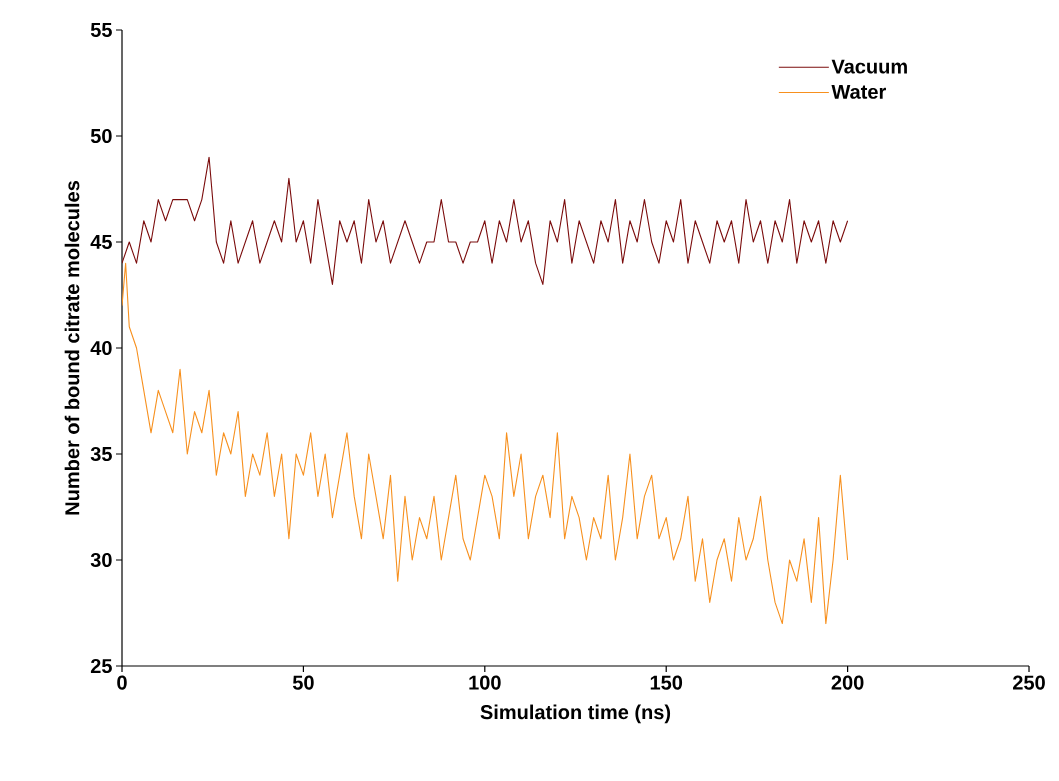 This screenshot has height=781, width=1059. What do you see at coordinates (122, 682) in the screenshot?
I see `x-tick-label: 0` at bounding box center [122, 682].